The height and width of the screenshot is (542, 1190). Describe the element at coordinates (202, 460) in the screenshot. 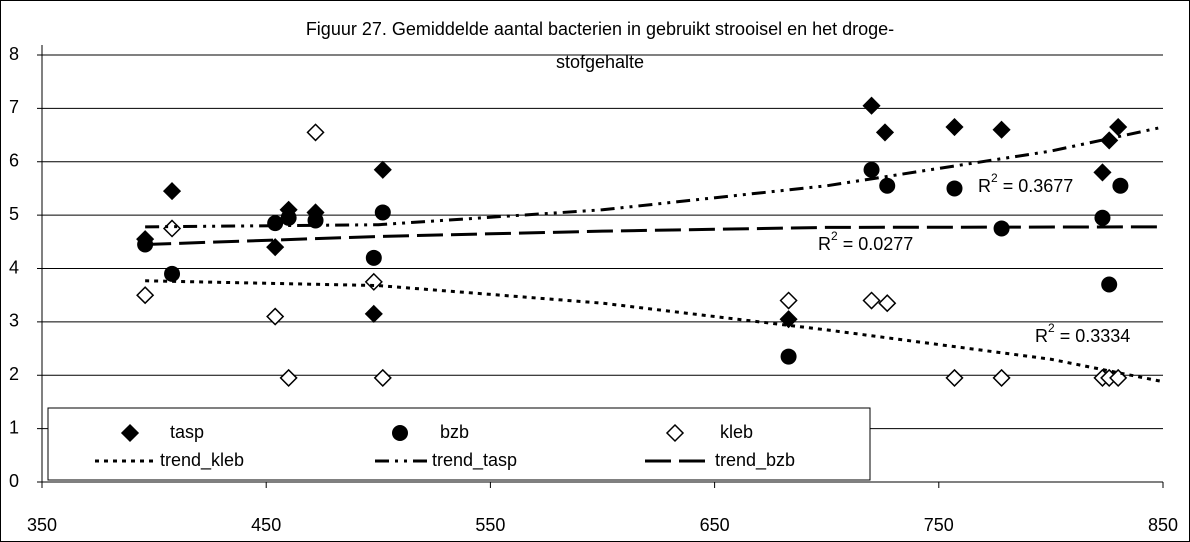

I see `legend-label: trend_kleb` at that location.